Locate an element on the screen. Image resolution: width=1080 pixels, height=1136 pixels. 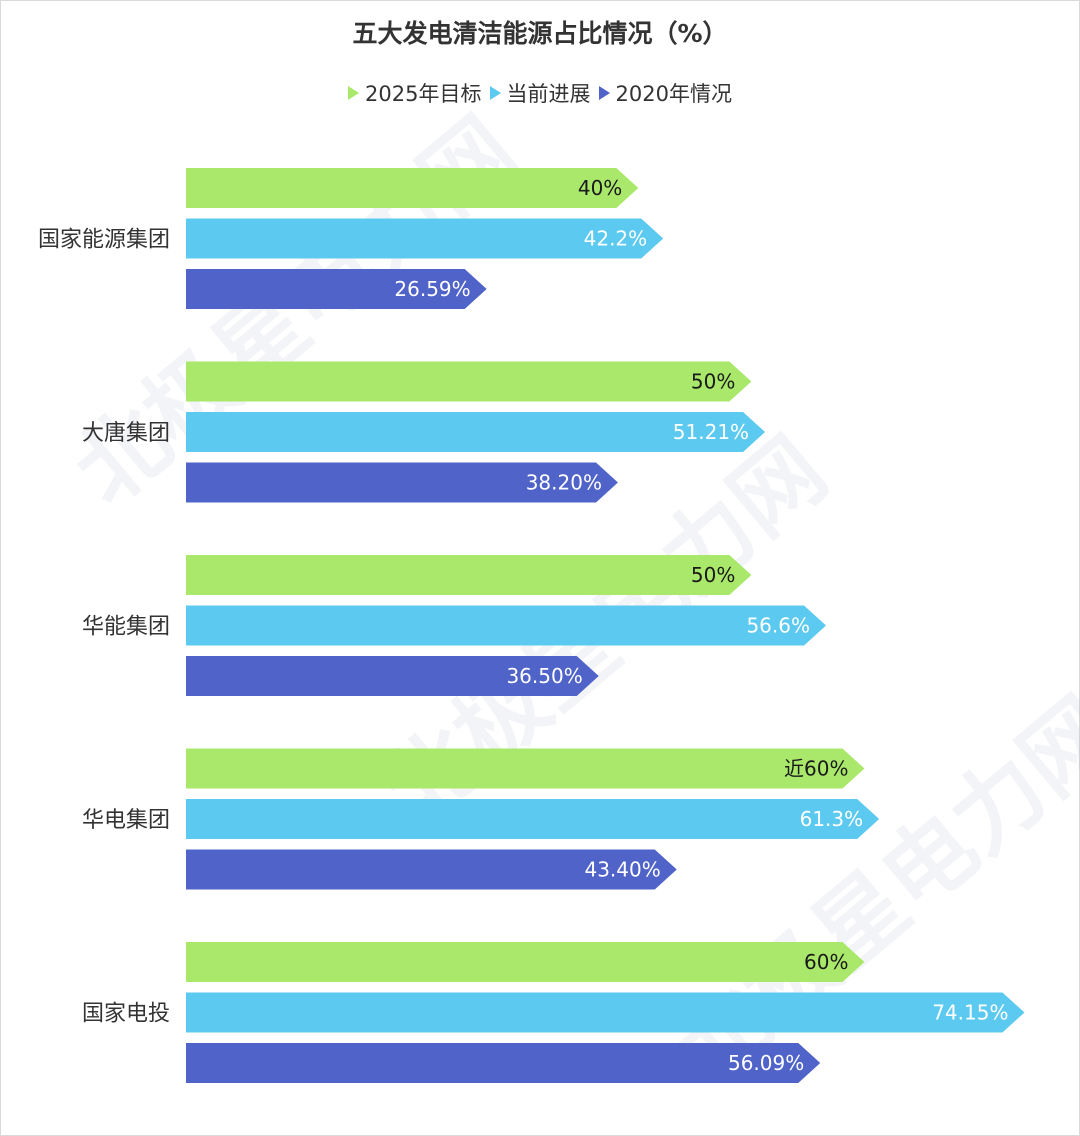
data-label: 43.40% is located at coordinates (622, 870).